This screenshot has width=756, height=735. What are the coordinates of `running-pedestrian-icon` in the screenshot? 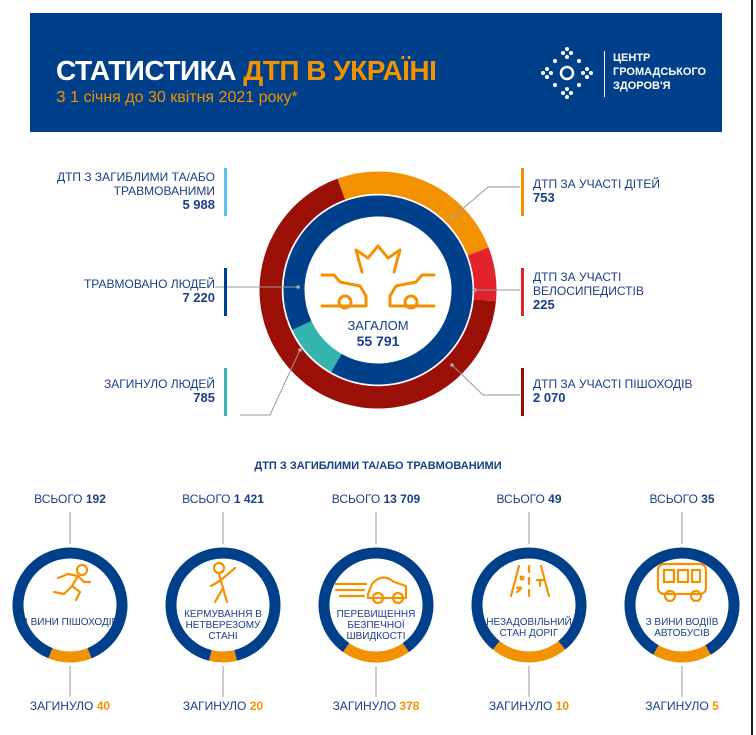 It's located at (72, 582).